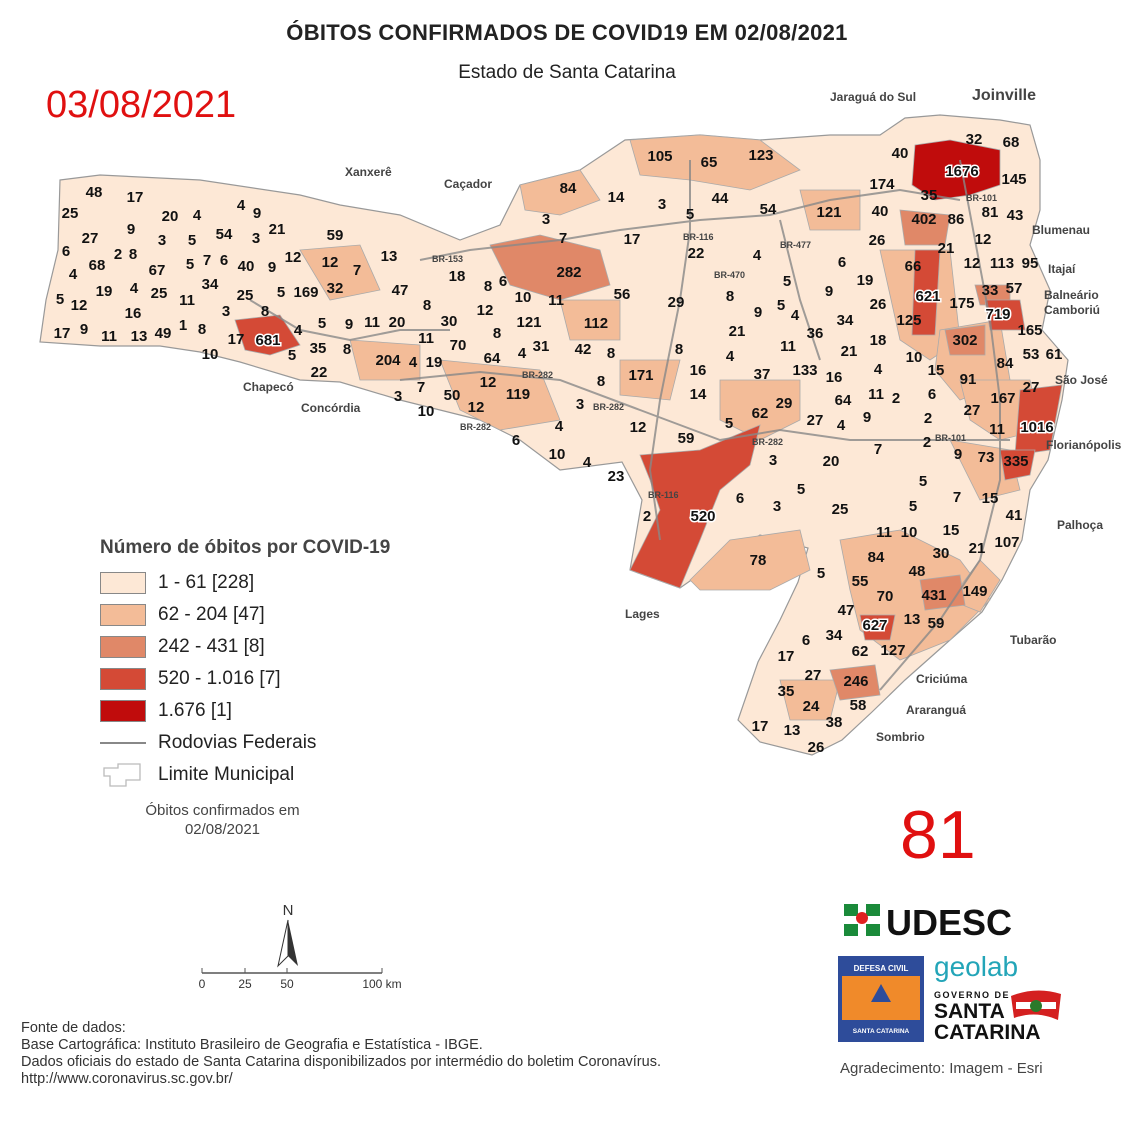  What do you see at coordinates (990, 212) in the screenshot?
I see `municipality-deaths-label: 81` at bounding box center [990, 212].